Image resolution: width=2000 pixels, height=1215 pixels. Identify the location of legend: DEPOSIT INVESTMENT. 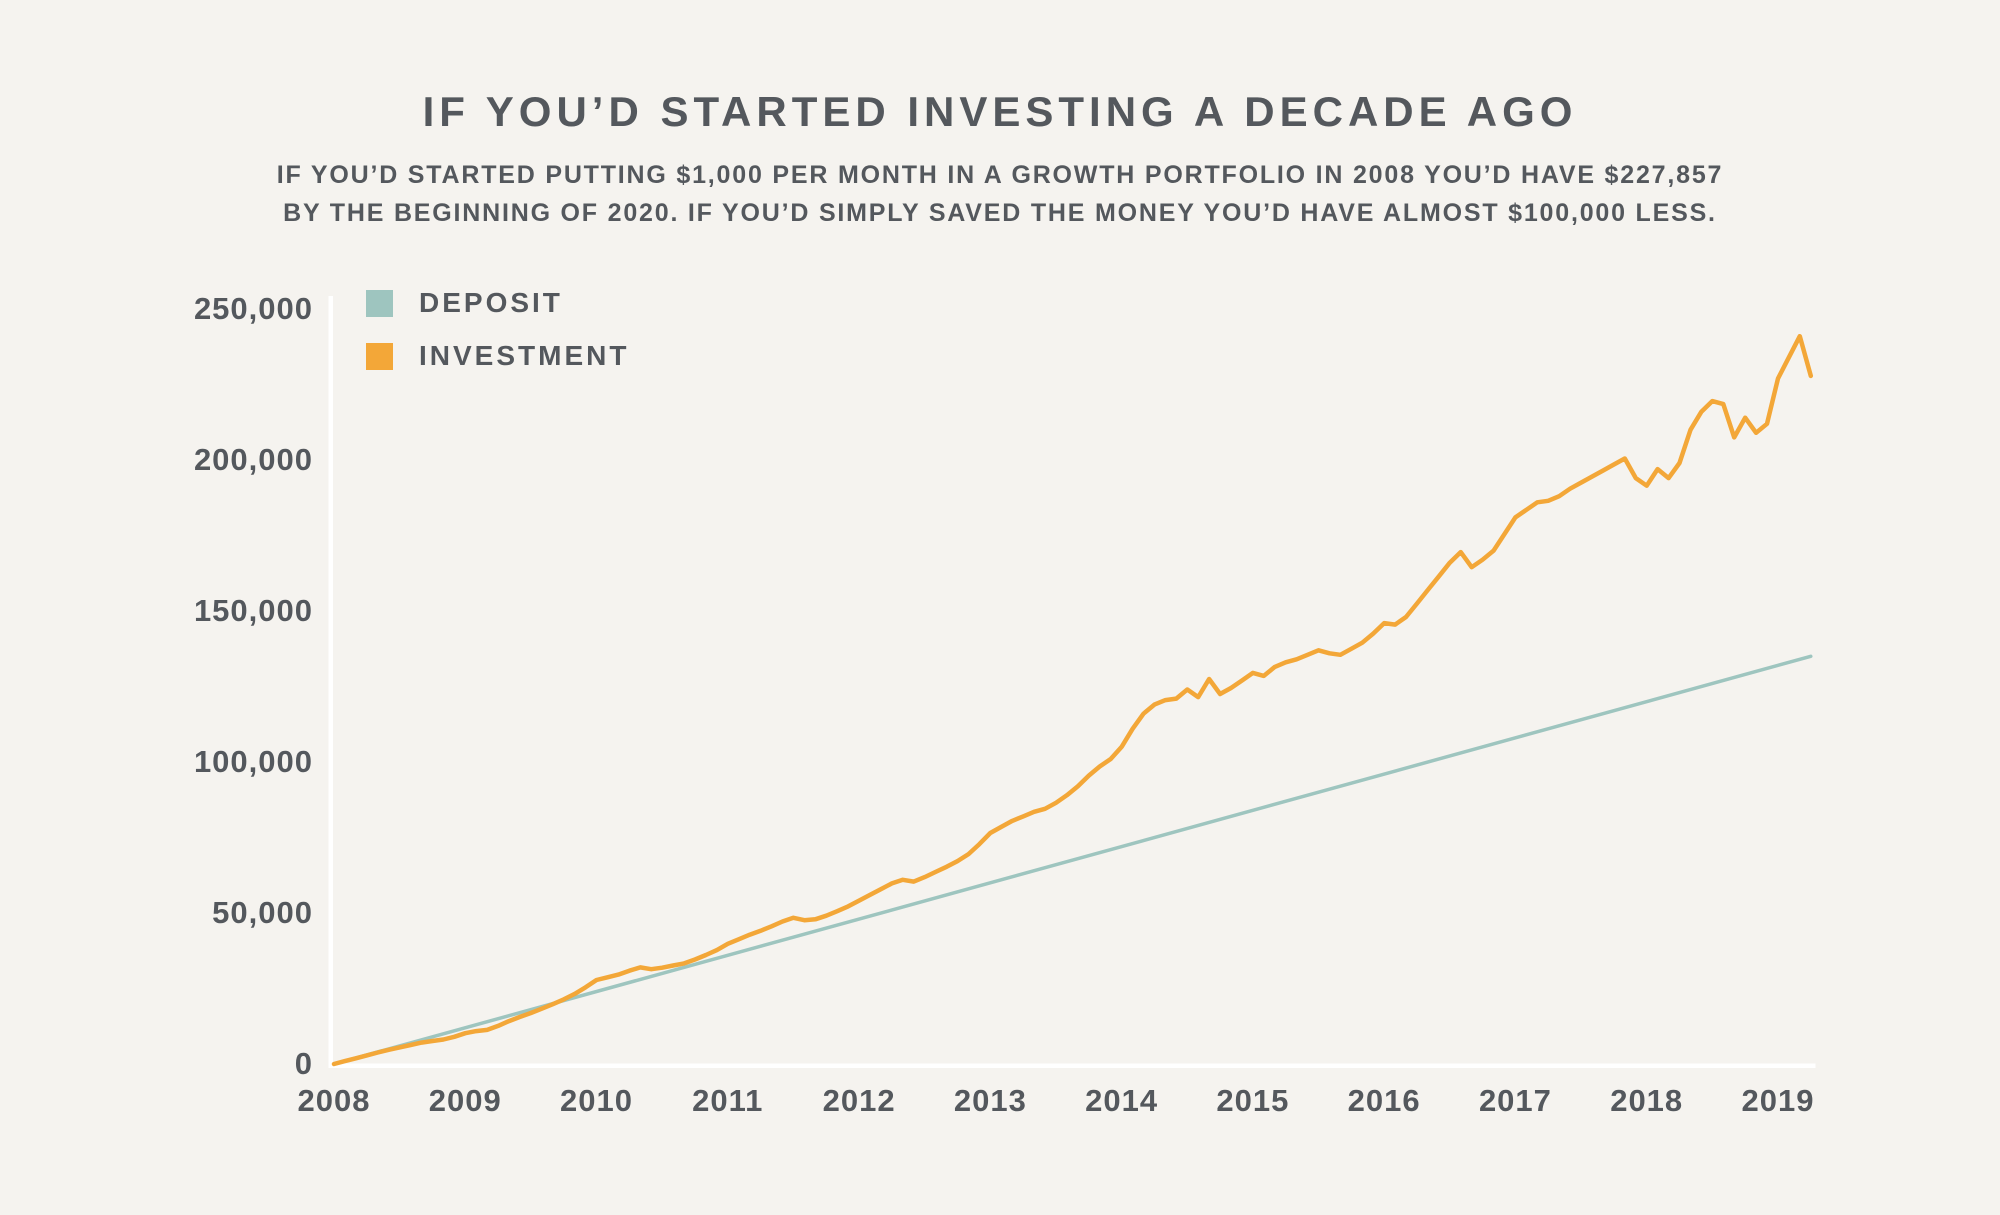
(497, 340).